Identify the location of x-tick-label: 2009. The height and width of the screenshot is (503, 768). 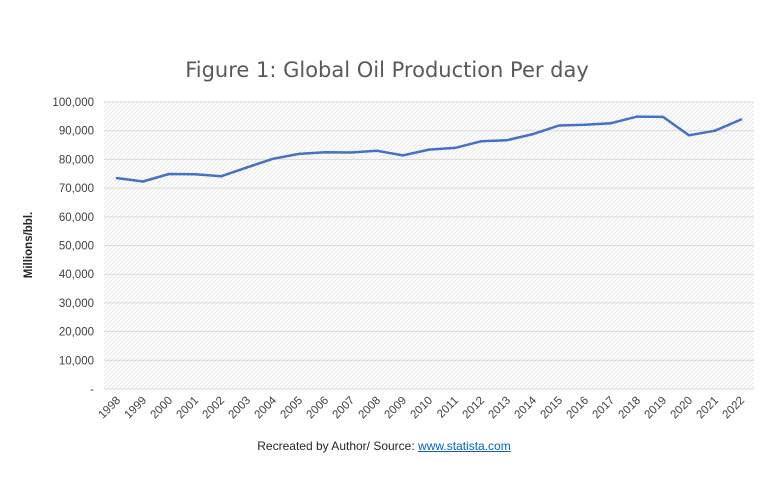
(396, 408).